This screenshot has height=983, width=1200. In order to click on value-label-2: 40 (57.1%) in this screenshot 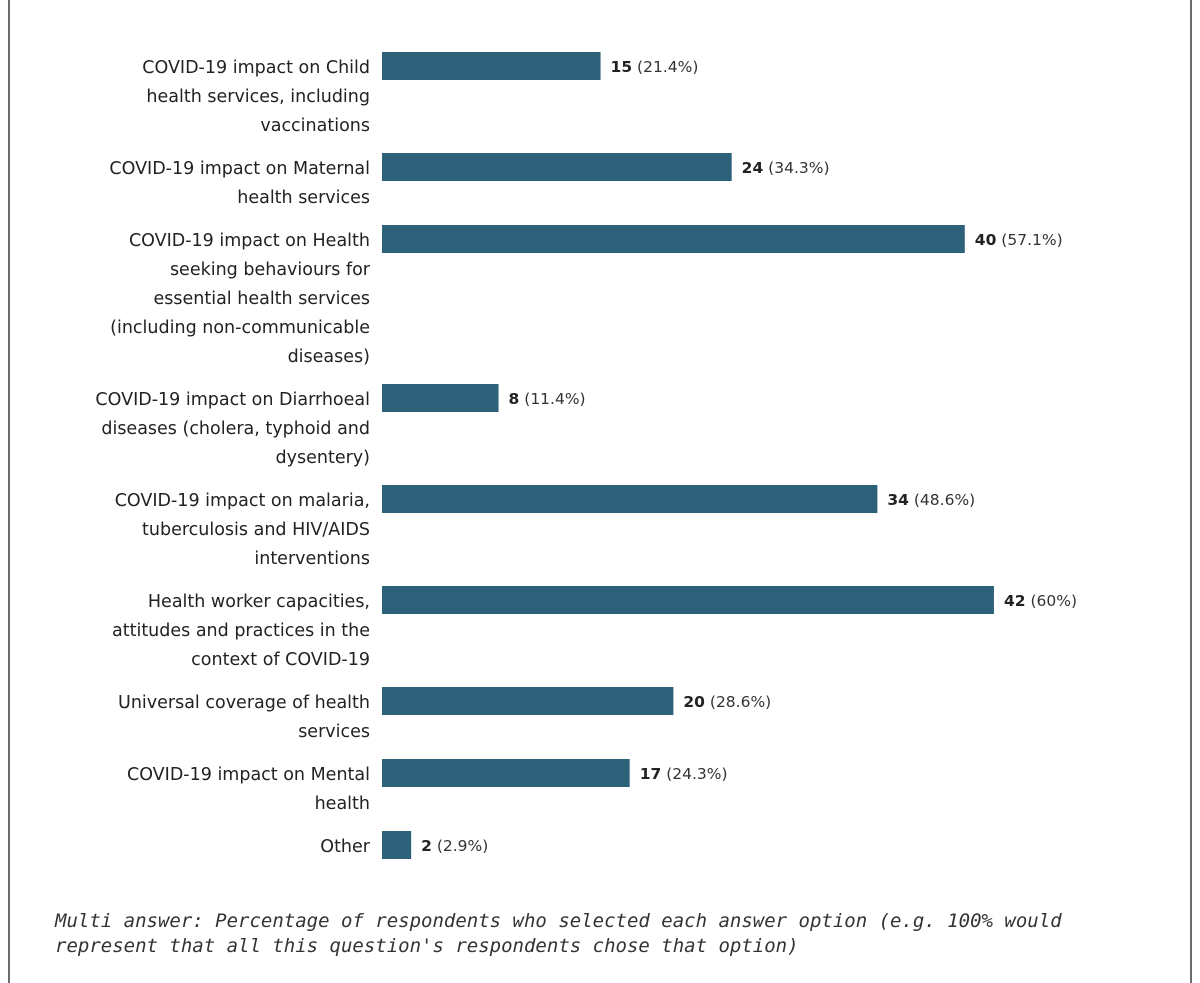, I will do `click(1019, 240)`.